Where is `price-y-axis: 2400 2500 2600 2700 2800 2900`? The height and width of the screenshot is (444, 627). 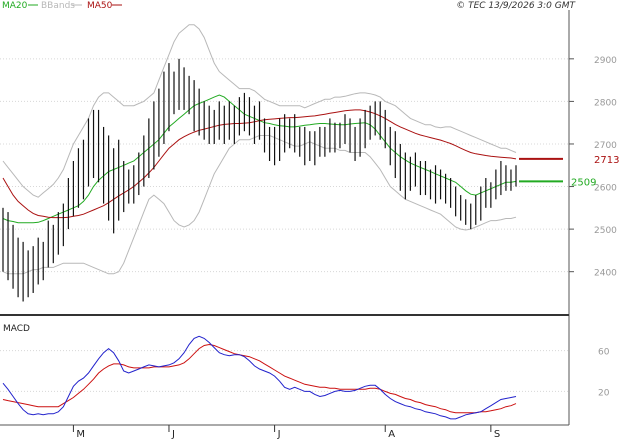
price-y-axis: 2400 2500 2600 2700 2800 2900 is located at coordinates (593, 167).